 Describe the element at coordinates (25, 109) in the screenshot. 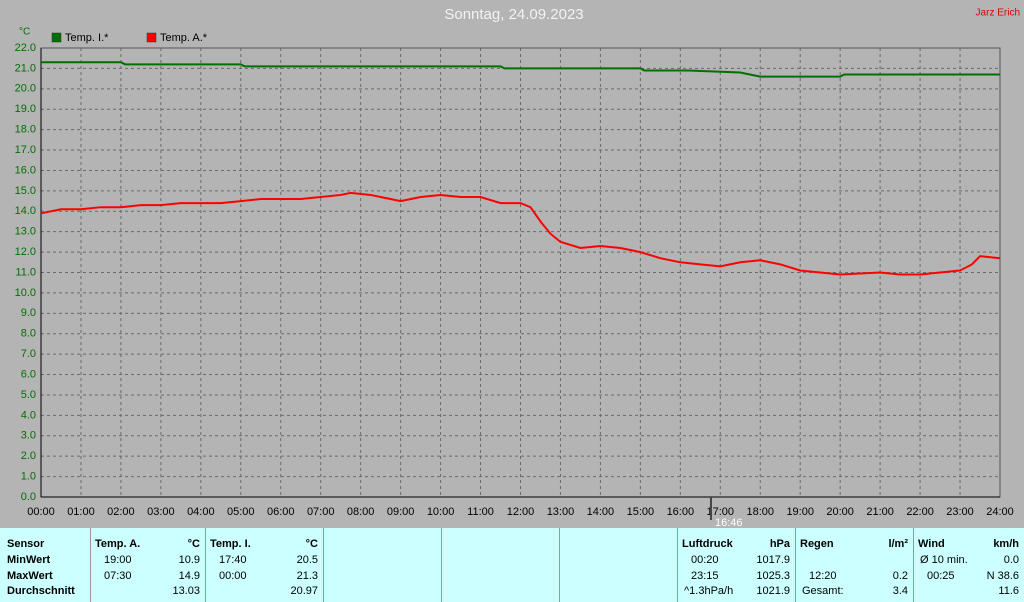

I see `y-tick-label: 19.0` at that location.